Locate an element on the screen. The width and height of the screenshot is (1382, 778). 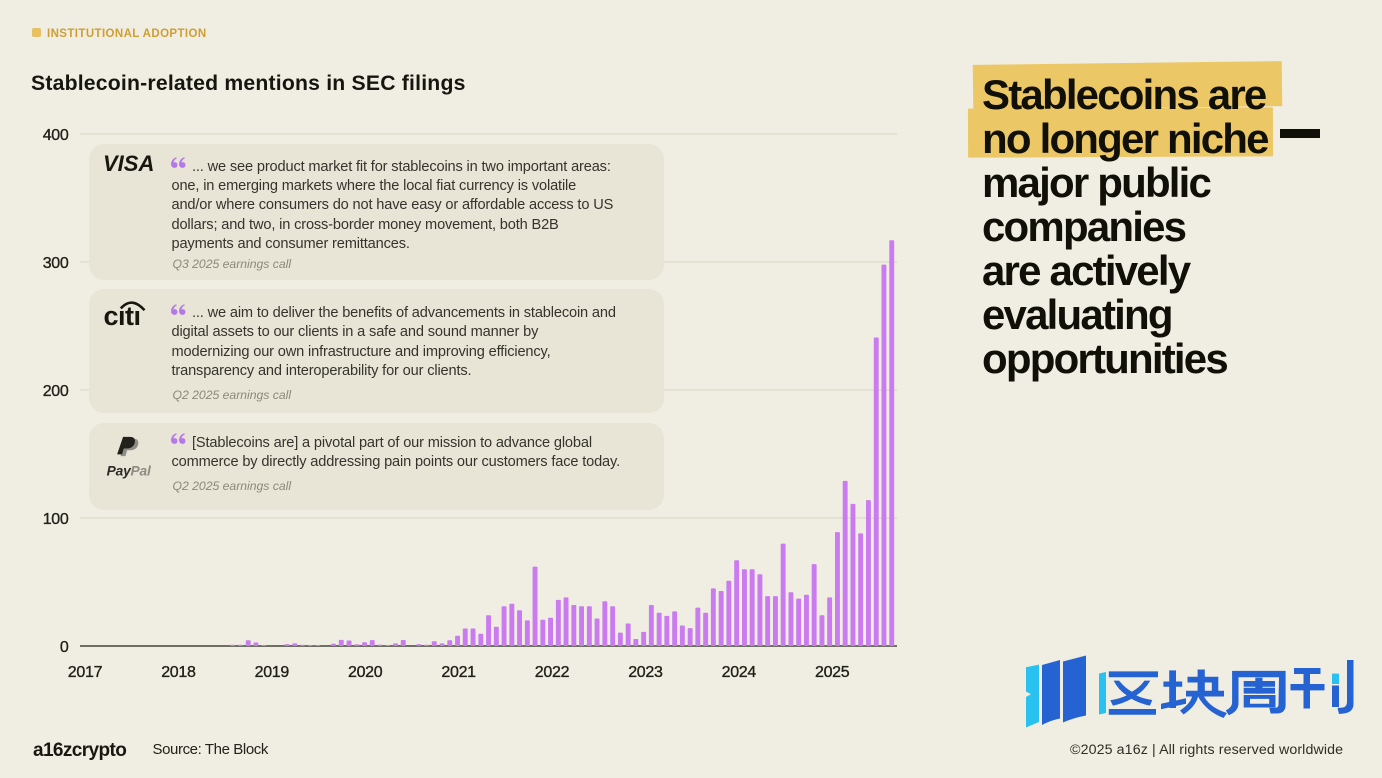
svg-text: 2018 is located at coordinates (178, 672).